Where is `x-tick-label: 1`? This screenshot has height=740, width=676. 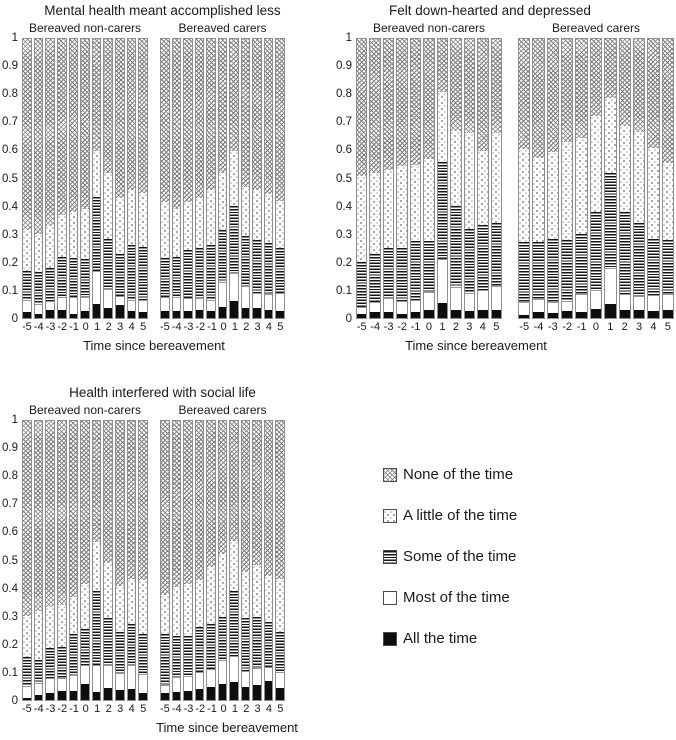 x-tick-label: 1 is located at coordinates (97, 709).